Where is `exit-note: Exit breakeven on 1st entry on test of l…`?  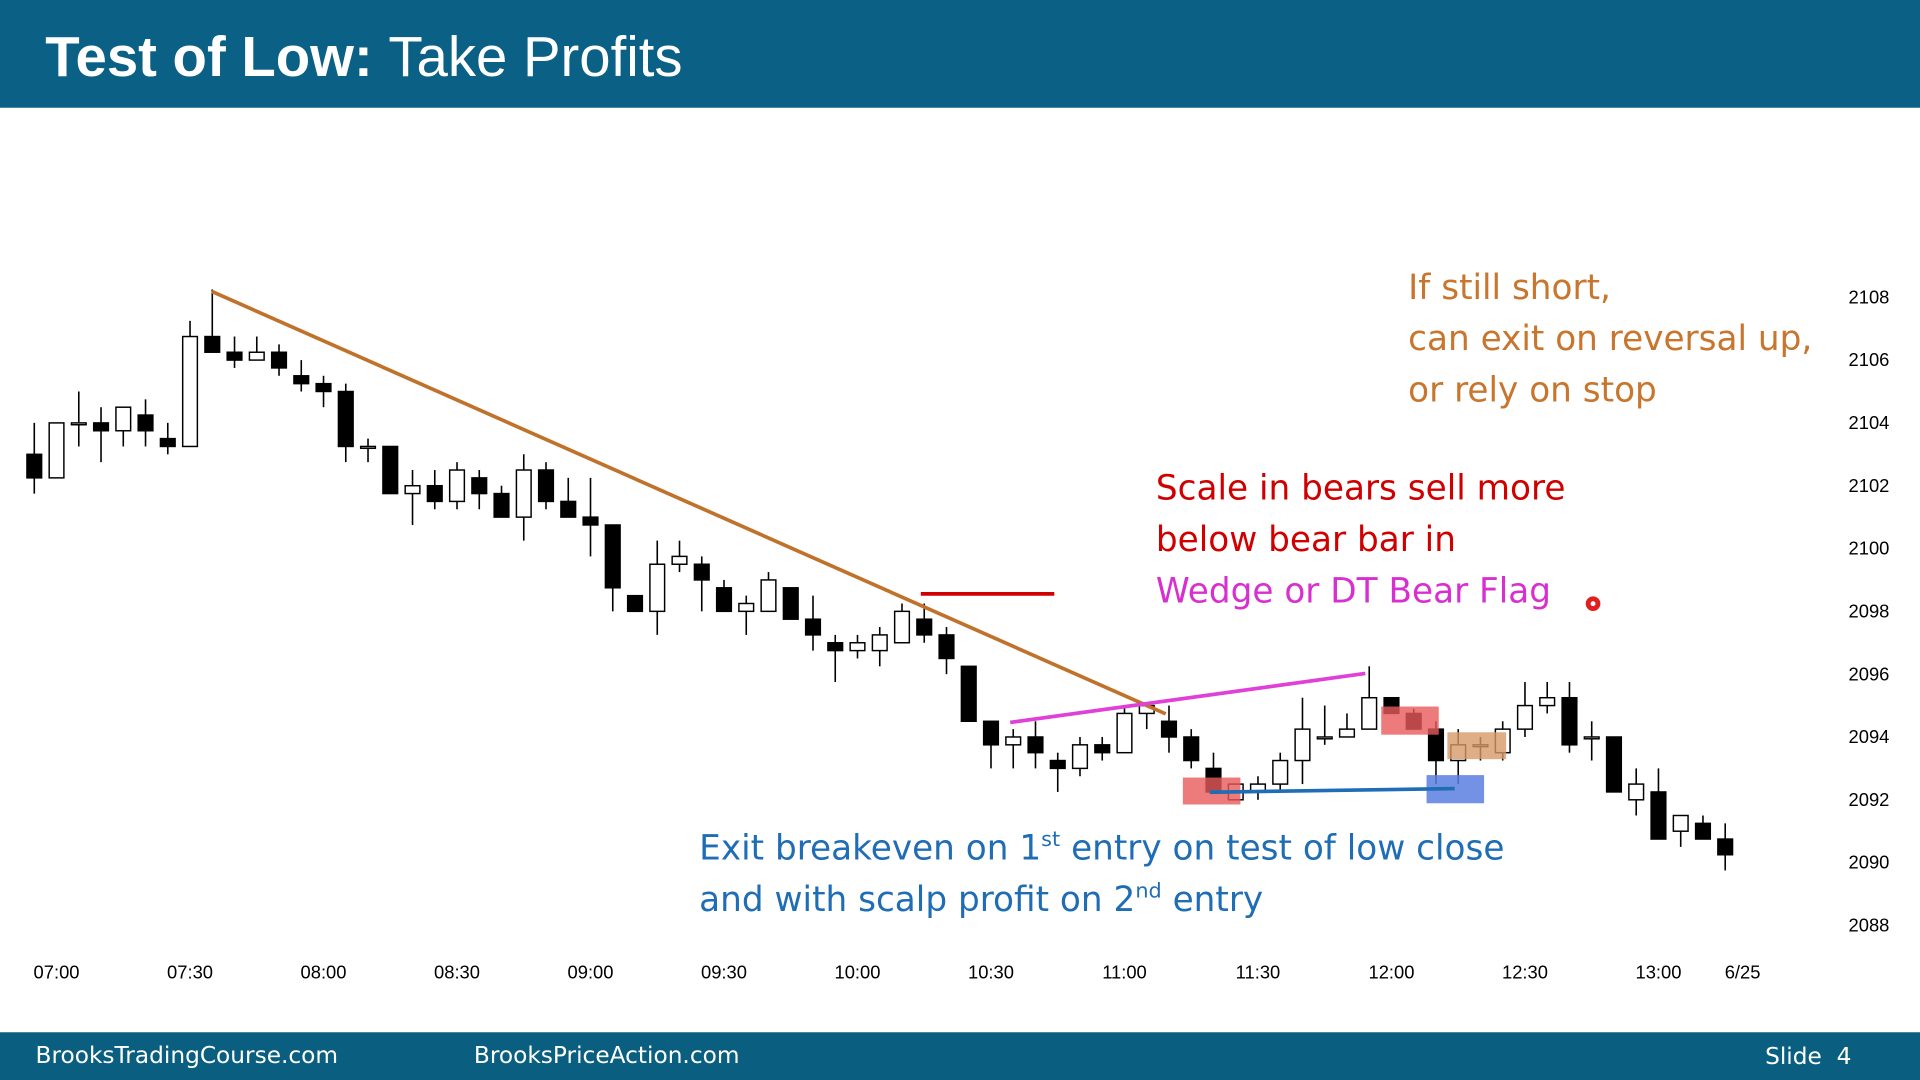
exit-note: Exit breakeven on 1st entry on test of l… is located at coordinates (1101, 873).